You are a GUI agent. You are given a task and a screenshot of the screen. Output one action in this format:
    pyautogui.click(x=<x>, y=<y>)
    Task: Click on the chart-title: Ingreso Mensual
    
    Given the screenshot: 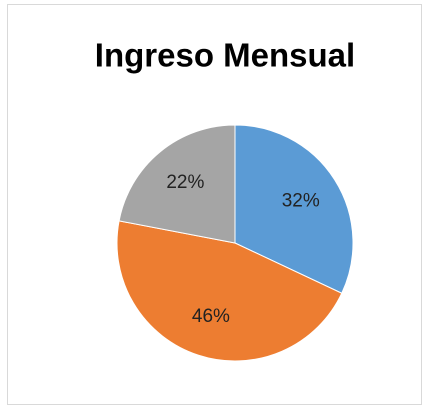 What is the action you would take?
    pyautogui.click(x=225, y=55)
    